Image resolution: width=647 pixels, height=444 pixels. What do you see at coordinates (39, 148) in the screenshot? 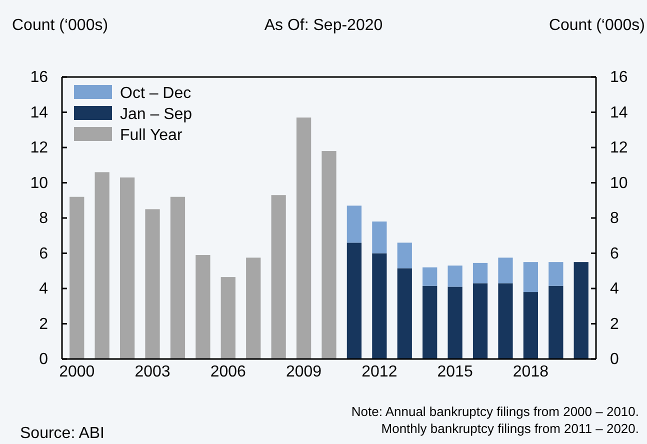
I see `y-tick-label: 12` at bounding box center [39, 148].